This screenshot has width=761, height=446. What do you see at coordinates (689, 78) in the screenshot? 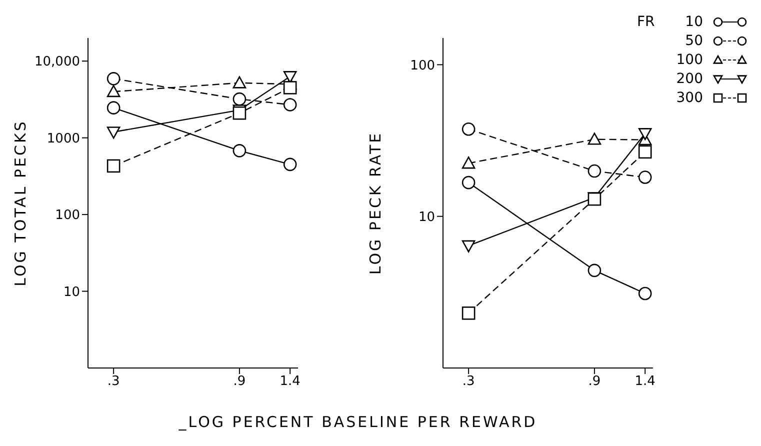
I see `legend-label: 200` at bounding box center [689, 78].